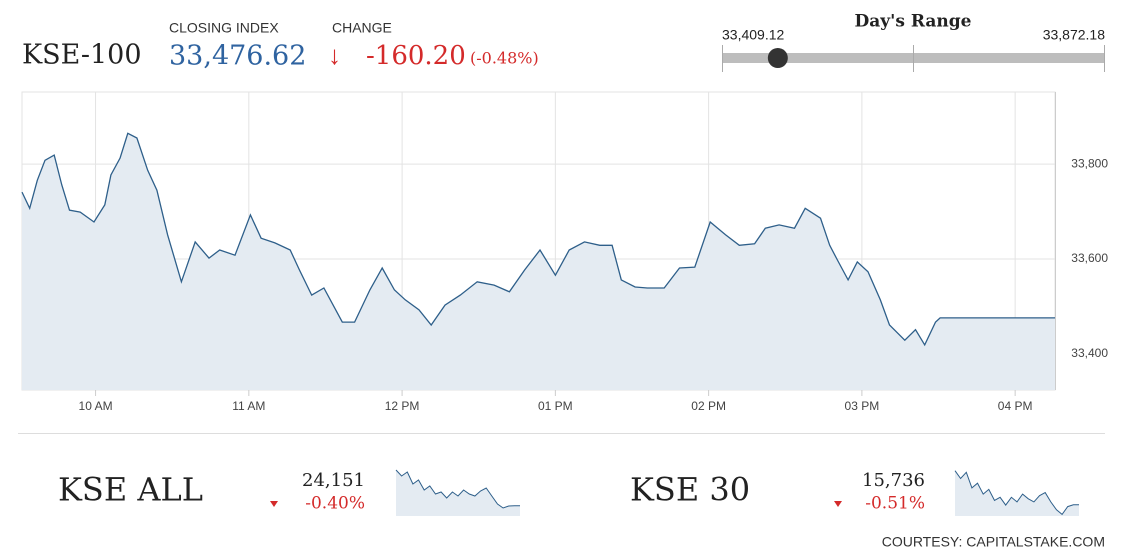  What do you see at coordinates (862, 406) in the screenshot?
I see `x-tick-label: 03 PM` at bounding box center [862, 406].